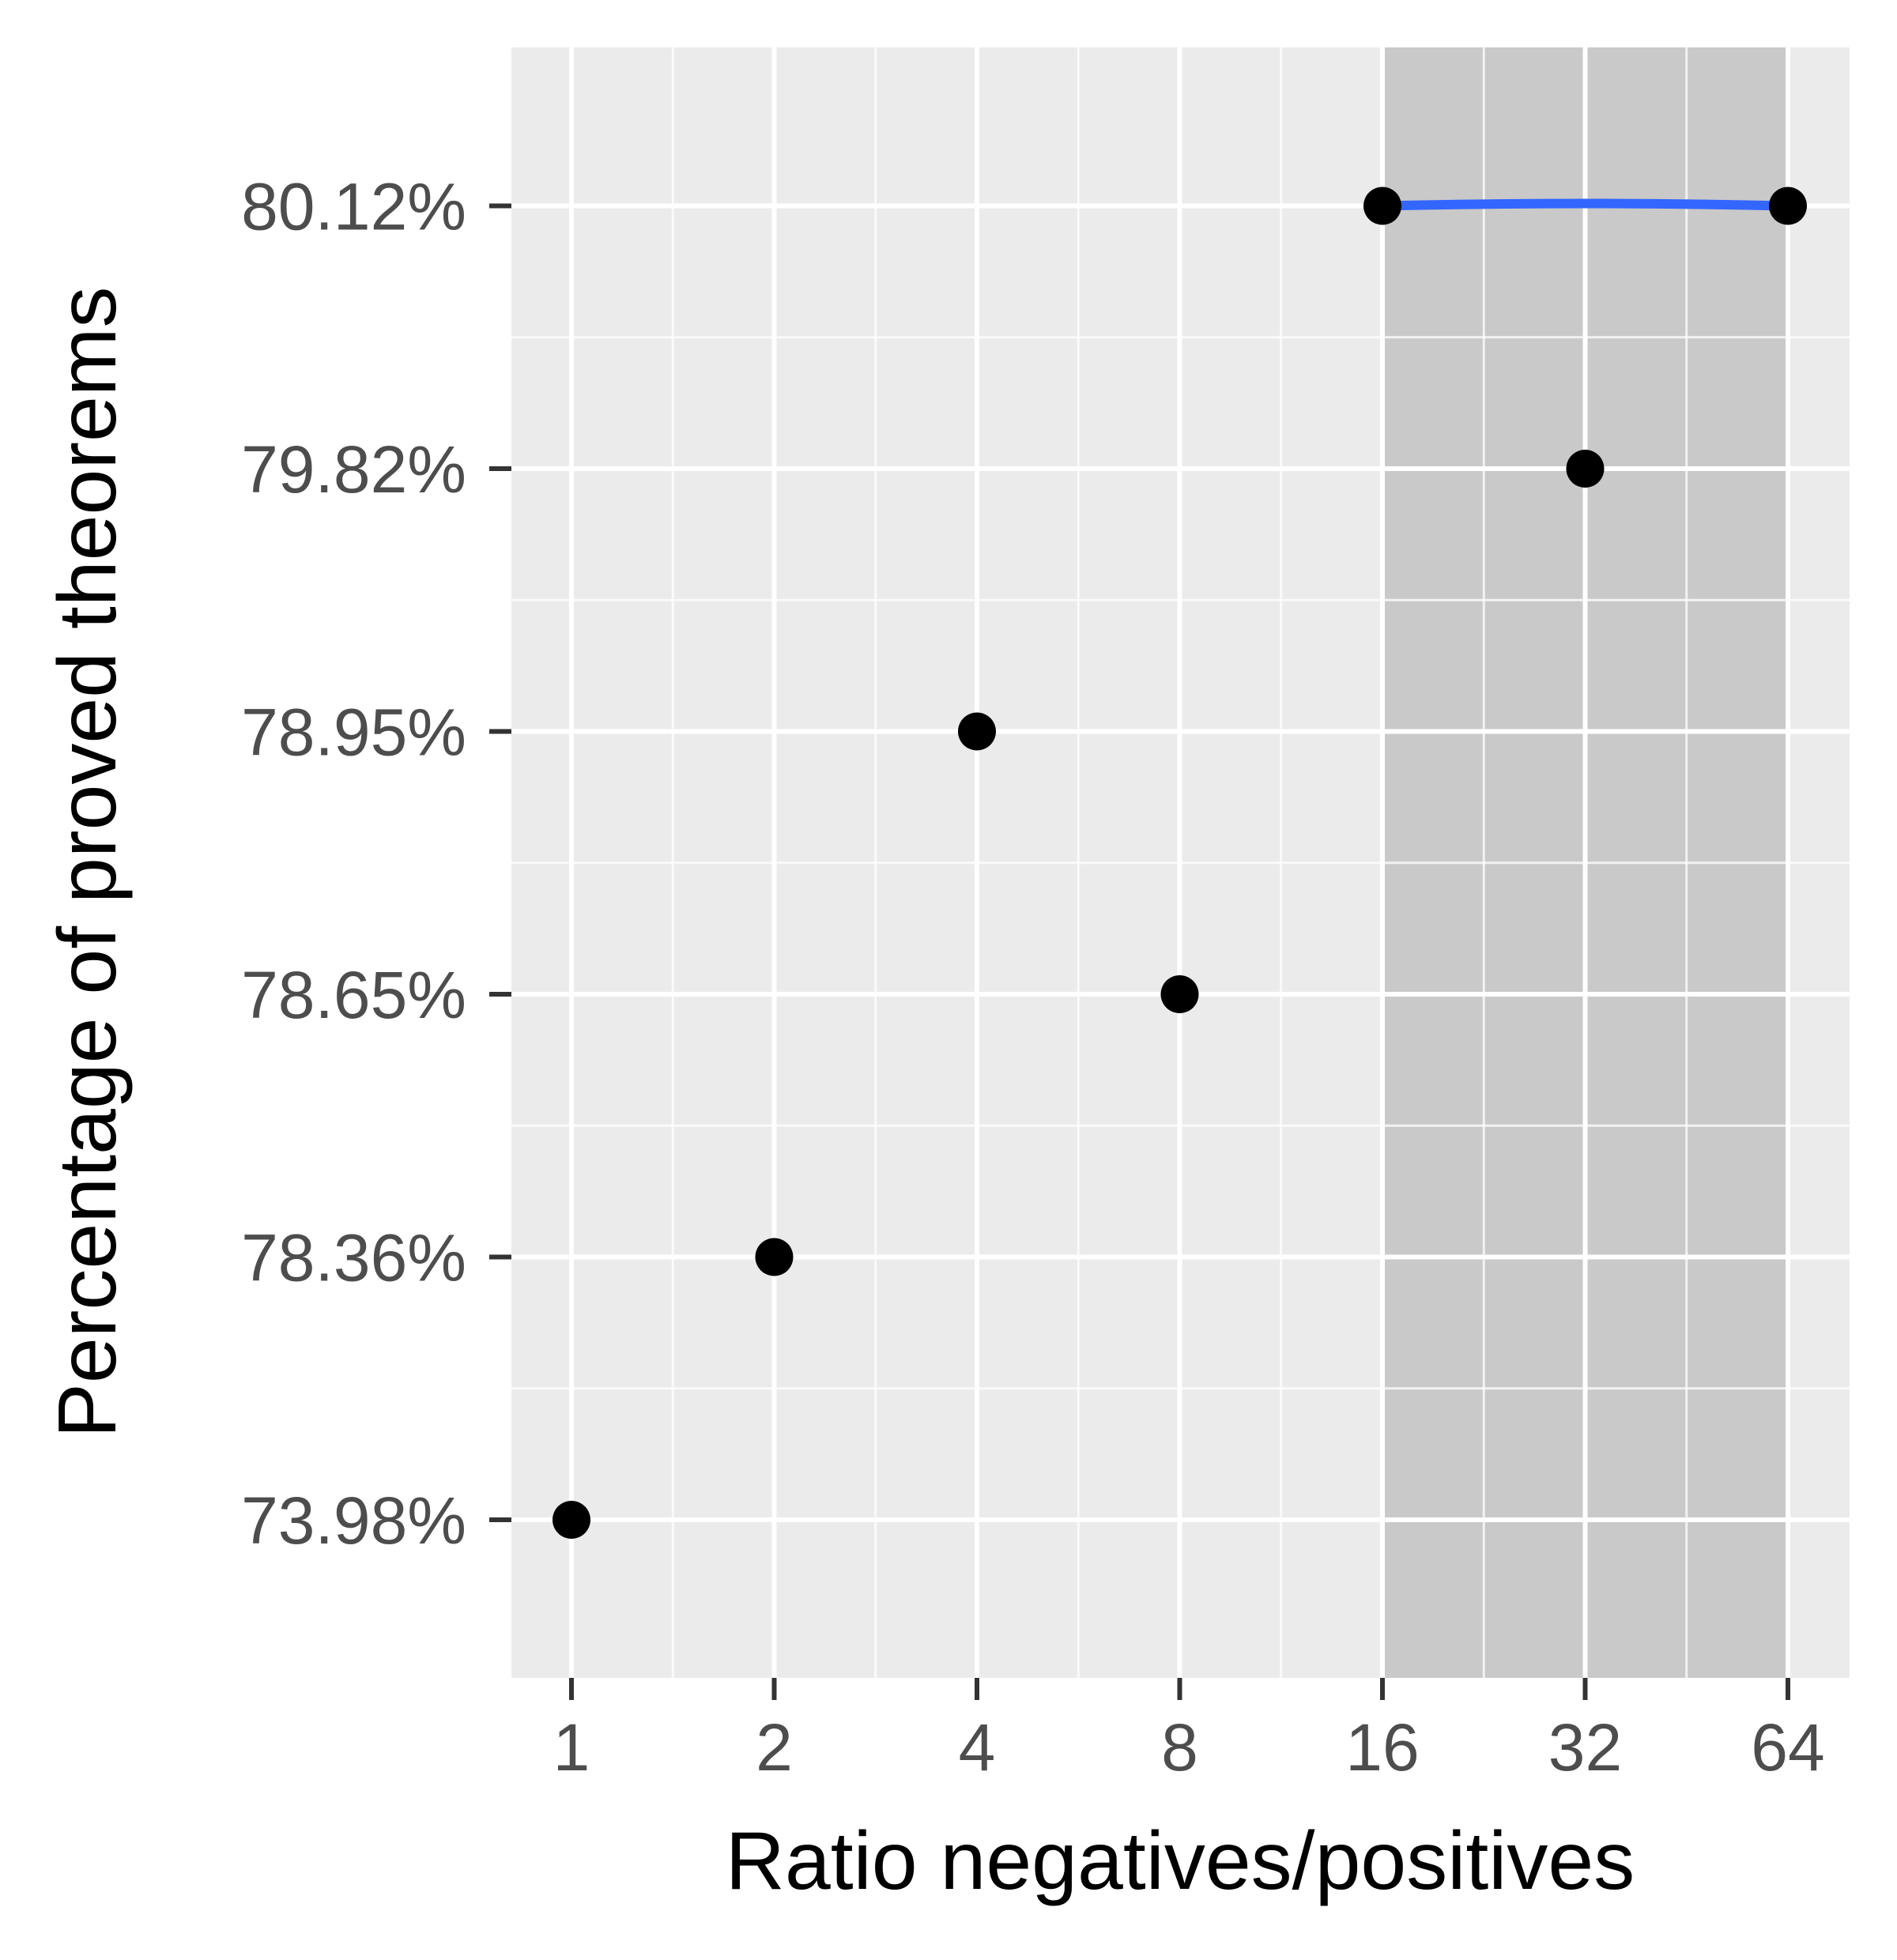 The width and height of the screenshot is (1897, 1960). Describe the element at coordinates (1179, 1747) in the screenshot. I see `x-tick-label: 8` at that location.